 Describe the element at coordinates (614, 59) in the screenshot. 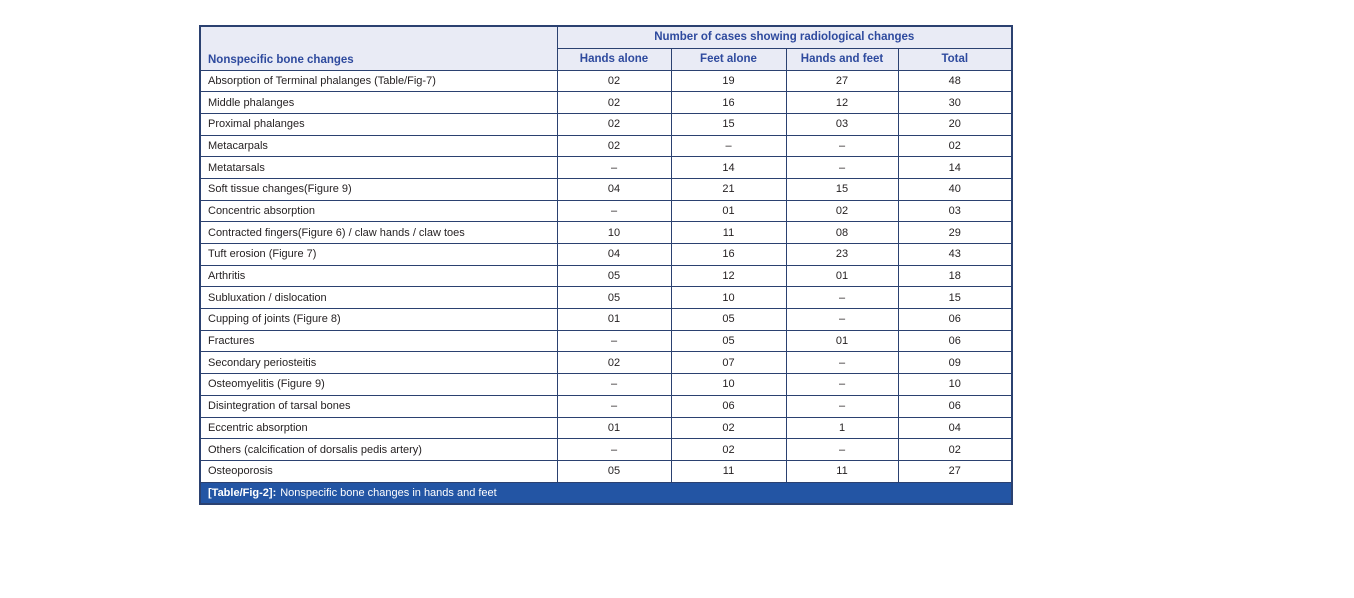

I see `column-header-hands-alone: Hands alone` at that location.